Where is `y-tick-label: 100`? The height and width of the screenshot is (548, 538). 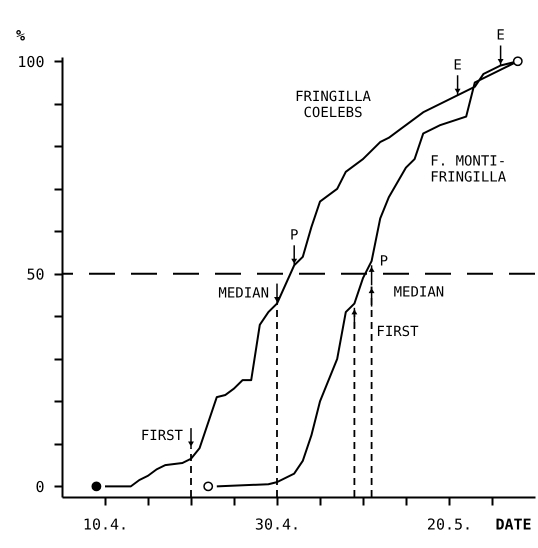
y-tick-label: 100 is located at coordinates (30, 61).